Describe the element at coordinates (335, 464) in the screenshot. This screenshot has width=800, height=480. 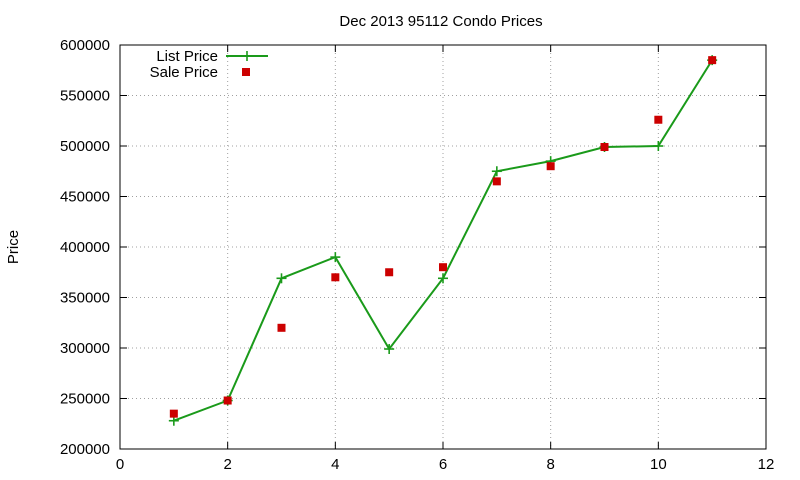
I see `x-tick-label: 4` at that location.